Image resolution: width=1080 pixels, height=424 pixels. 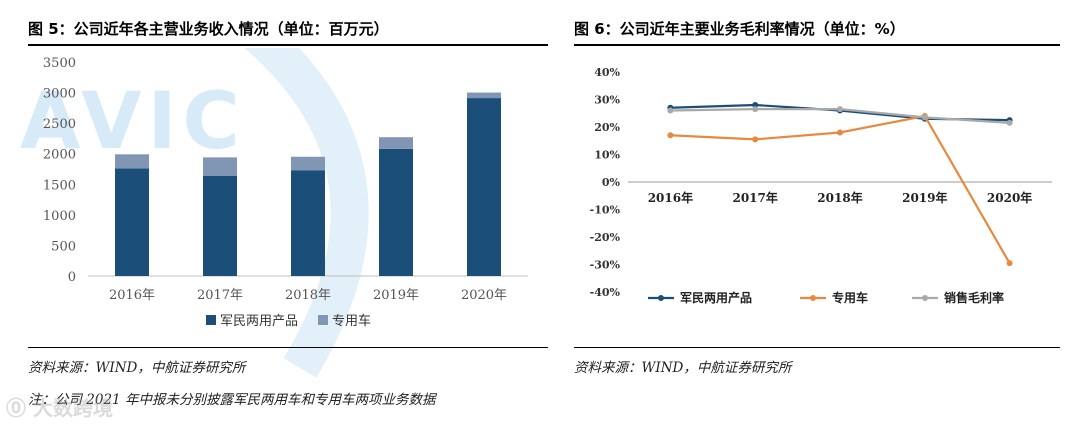 I want to click on y-tick-label: -40%, so click(x=605, y=292).